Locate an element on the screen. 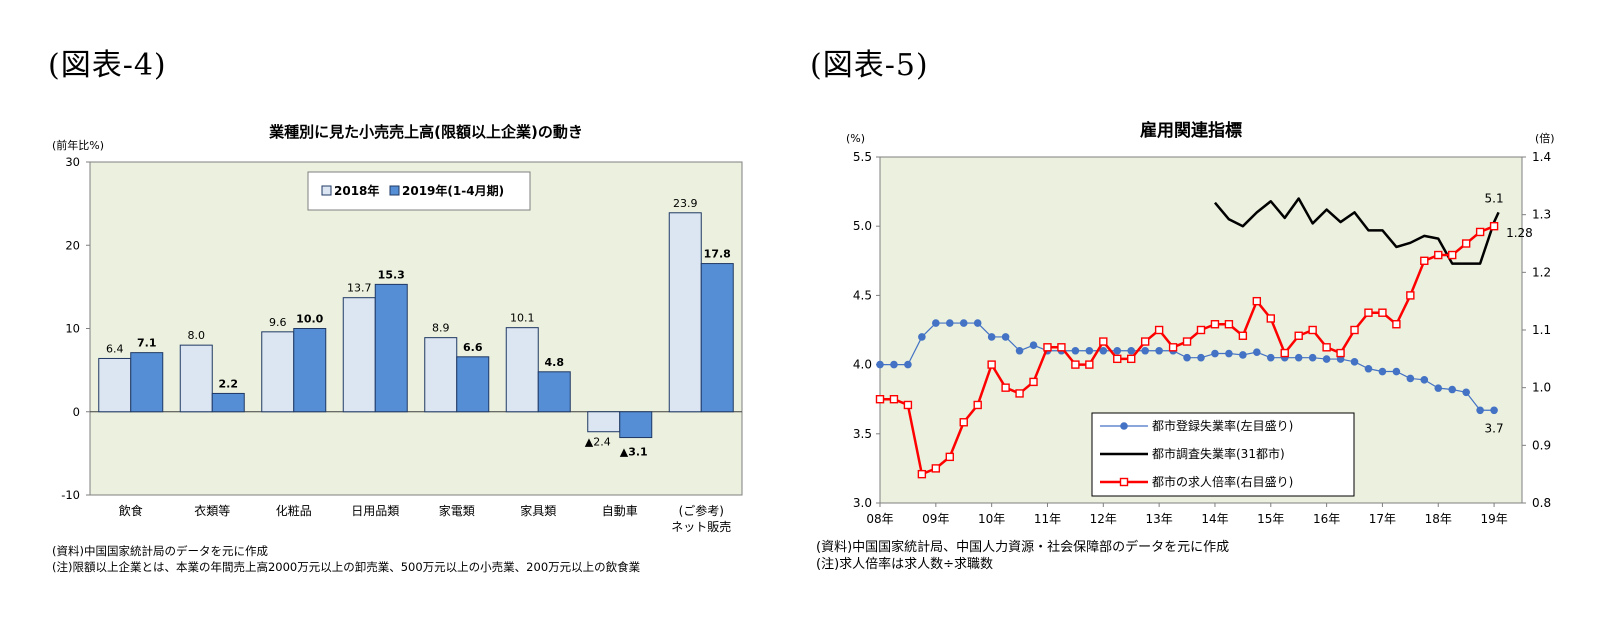 Image resolution: width=1610 pixels, height=618 pixels. x-category-label: 自動車 is located at coordinates (620, 511).